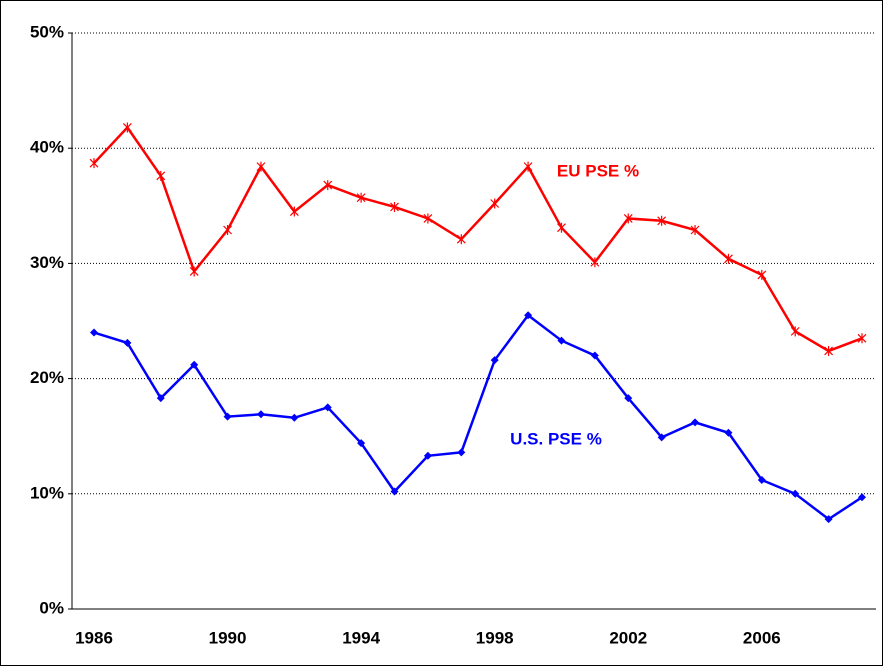 Image resolution: width=883 pixels, height=671 pixels. What do you see at coordinates (228, 637) in the screenshot?
I see `x-tick-label: 1990` at bounding box center [228, 637].